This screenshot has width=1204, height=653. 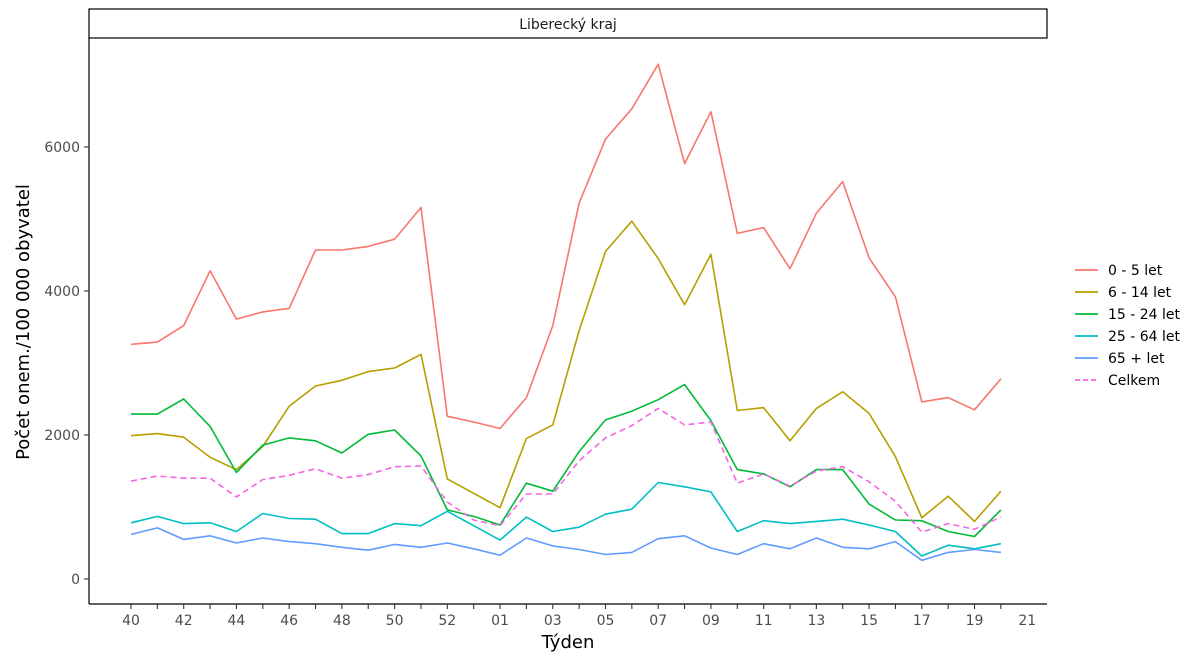 What do you see at coordinates (500, 621) in the screenshot?
I see `x-tick-label: 01` at bounding box center [500, 621].